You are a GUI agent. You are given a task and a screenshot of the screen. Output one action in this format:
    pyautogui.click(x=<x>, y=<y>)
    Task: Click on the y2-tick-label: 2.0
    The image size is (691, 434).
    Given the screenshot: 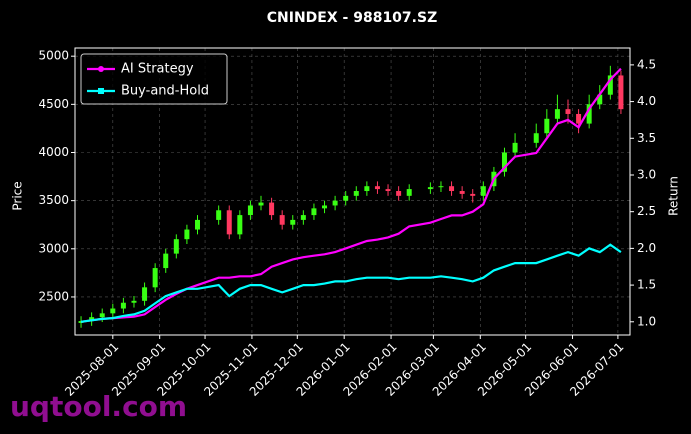 What is the action you would take?
    pyautogui.click(x=646, y=248)
    